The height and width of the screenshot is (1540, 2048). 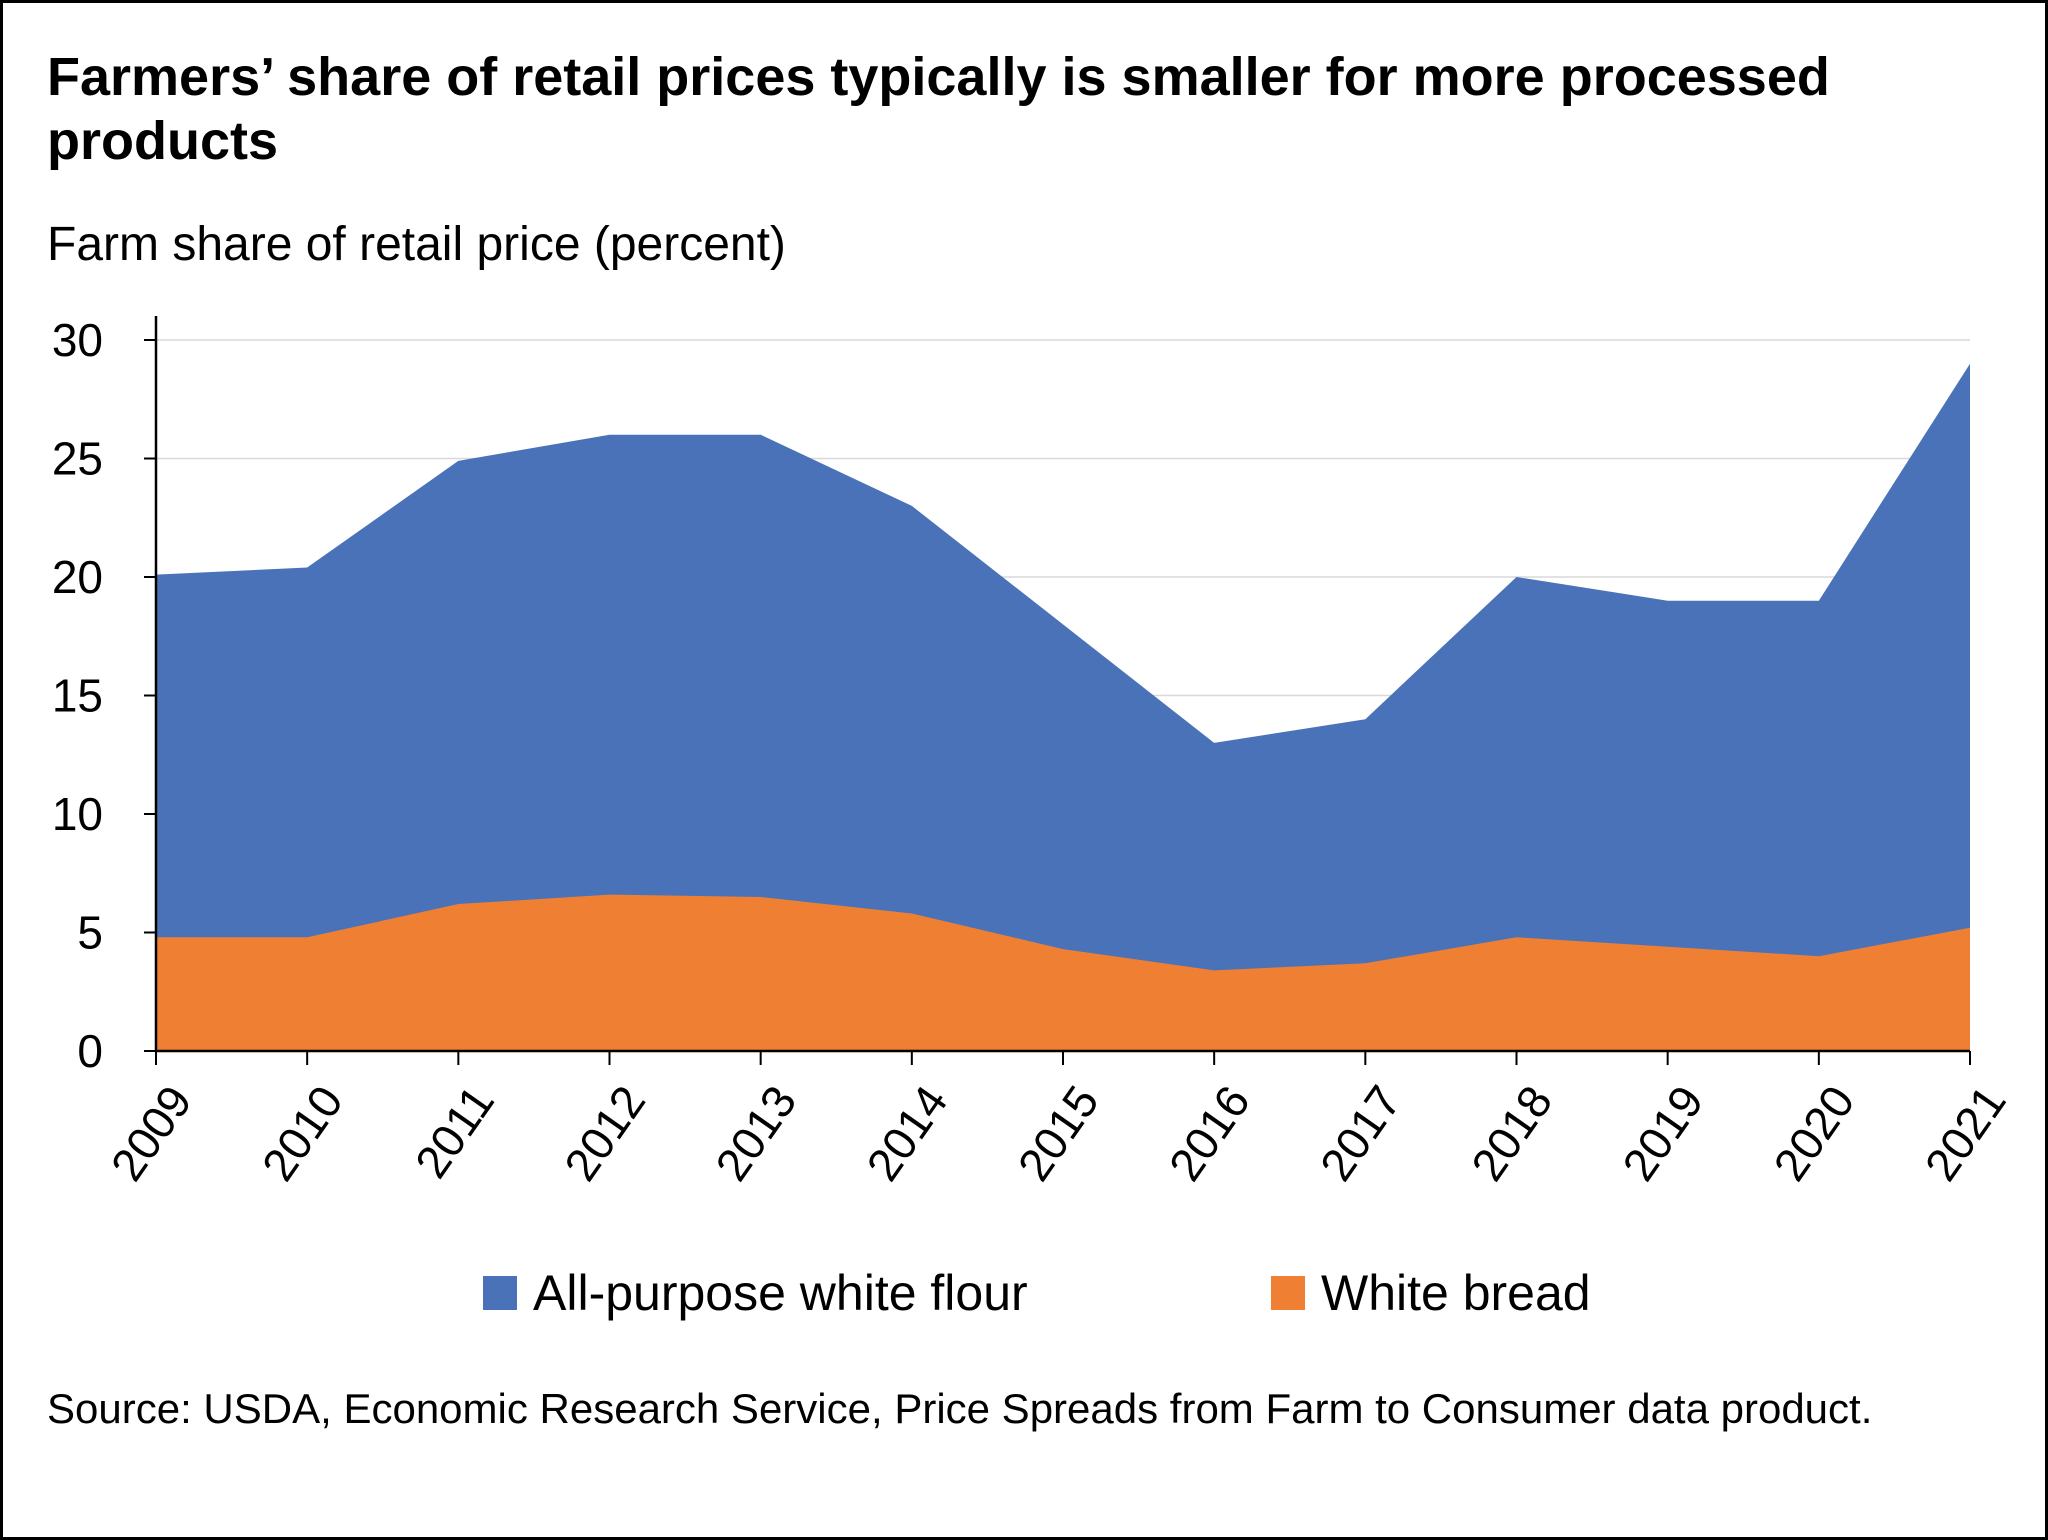 What do you see at coordinates (302, 1133) in the screenshot?
I see `x-tick-label: 2010` at bounding box center [302, 1133].